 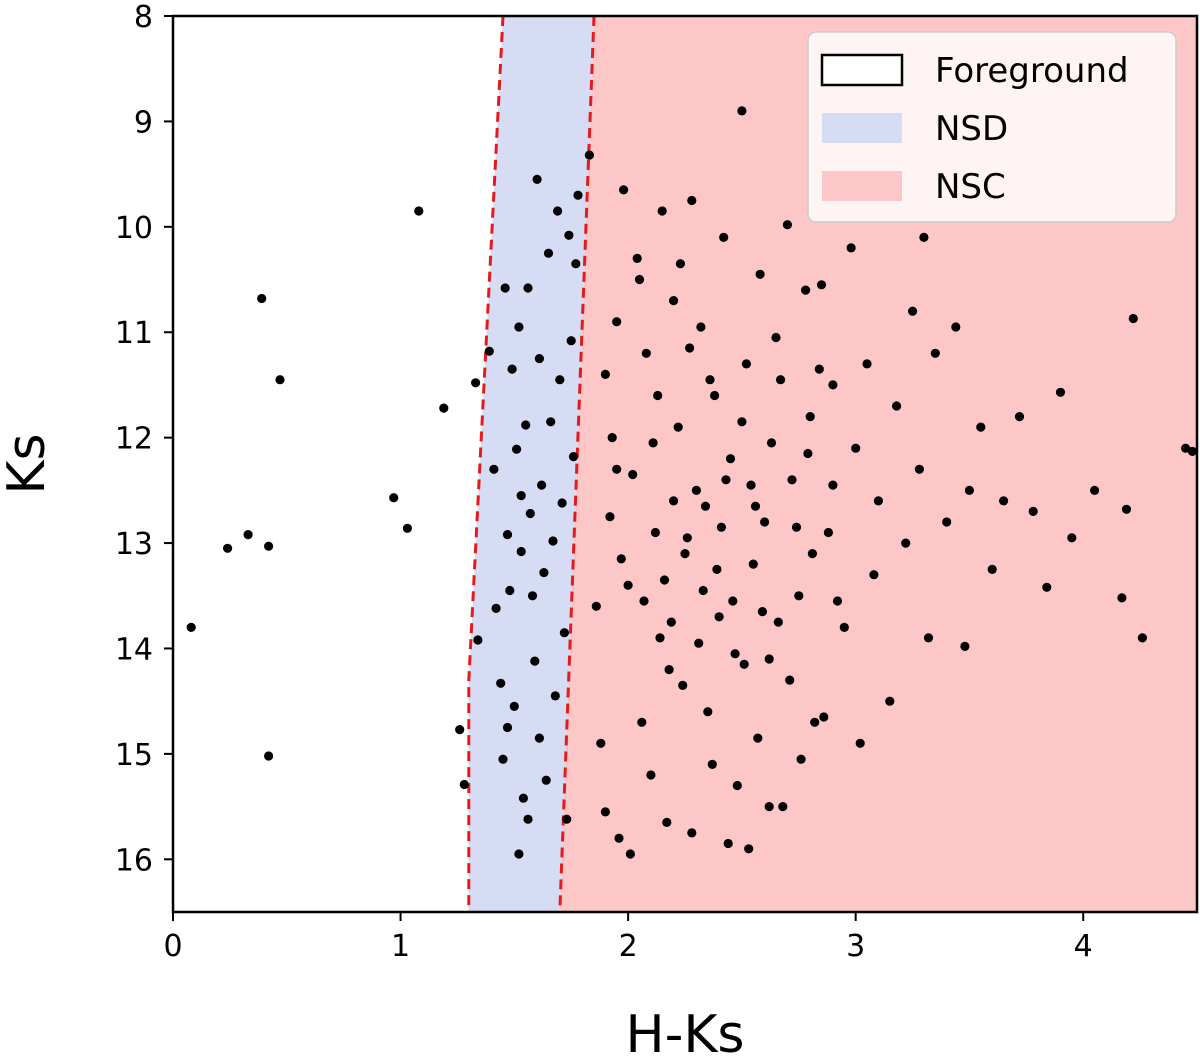 I want to click on x-tick-label-1: 1, so click(x=400, y=946).